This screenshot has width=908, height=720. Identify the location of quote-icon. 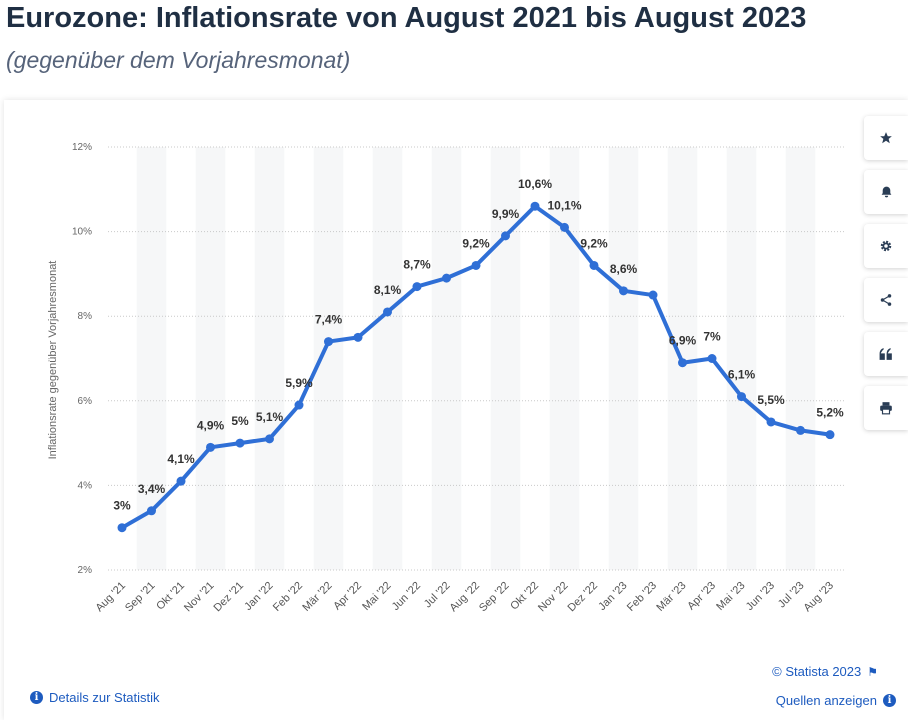
(885, 354).